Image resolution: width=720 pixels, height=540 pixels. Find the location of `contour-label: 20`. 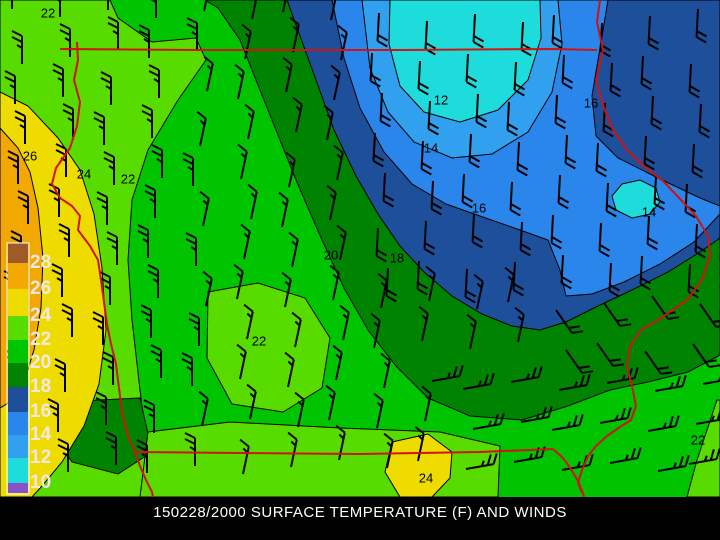

contour-label: 20 is located at coordinates (331, 254).